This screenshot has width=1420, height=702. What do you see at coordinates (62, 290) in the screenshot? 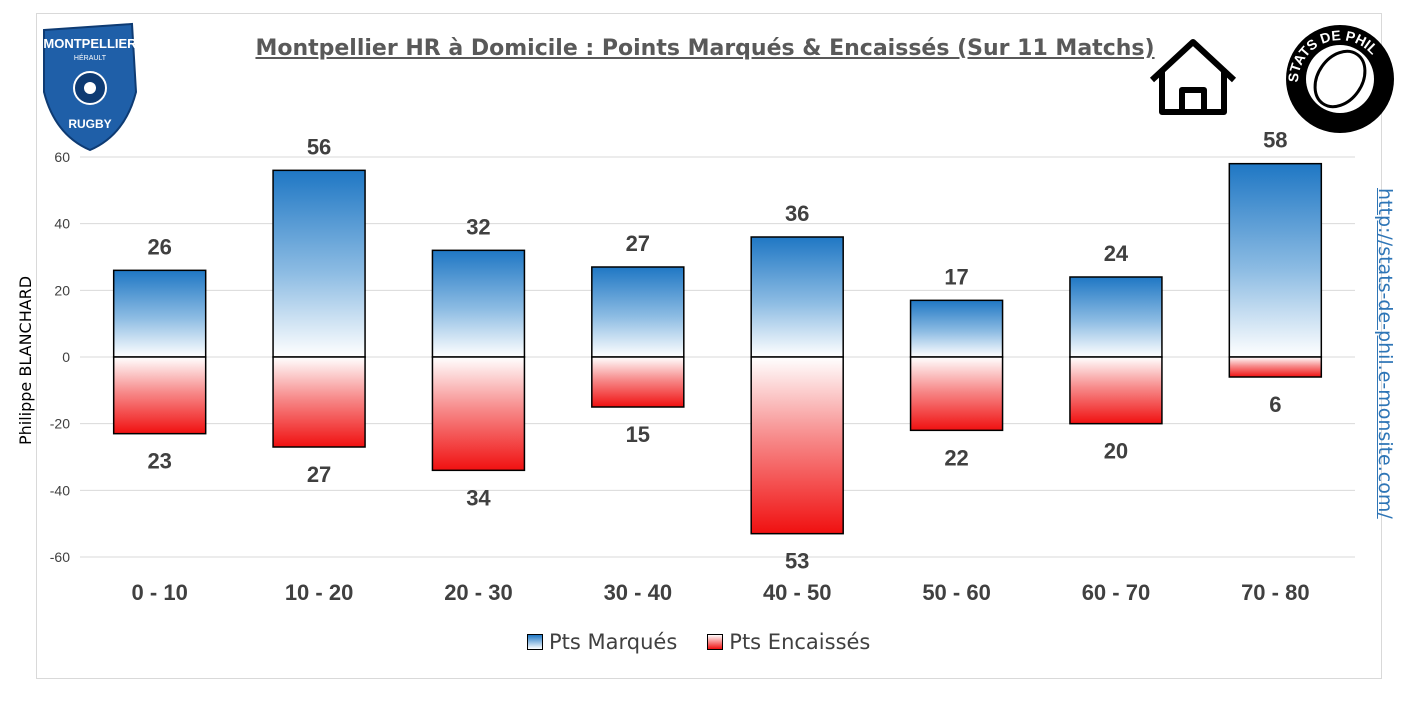
I see `y-tick-label: 20` at bounding box center [62, 290].